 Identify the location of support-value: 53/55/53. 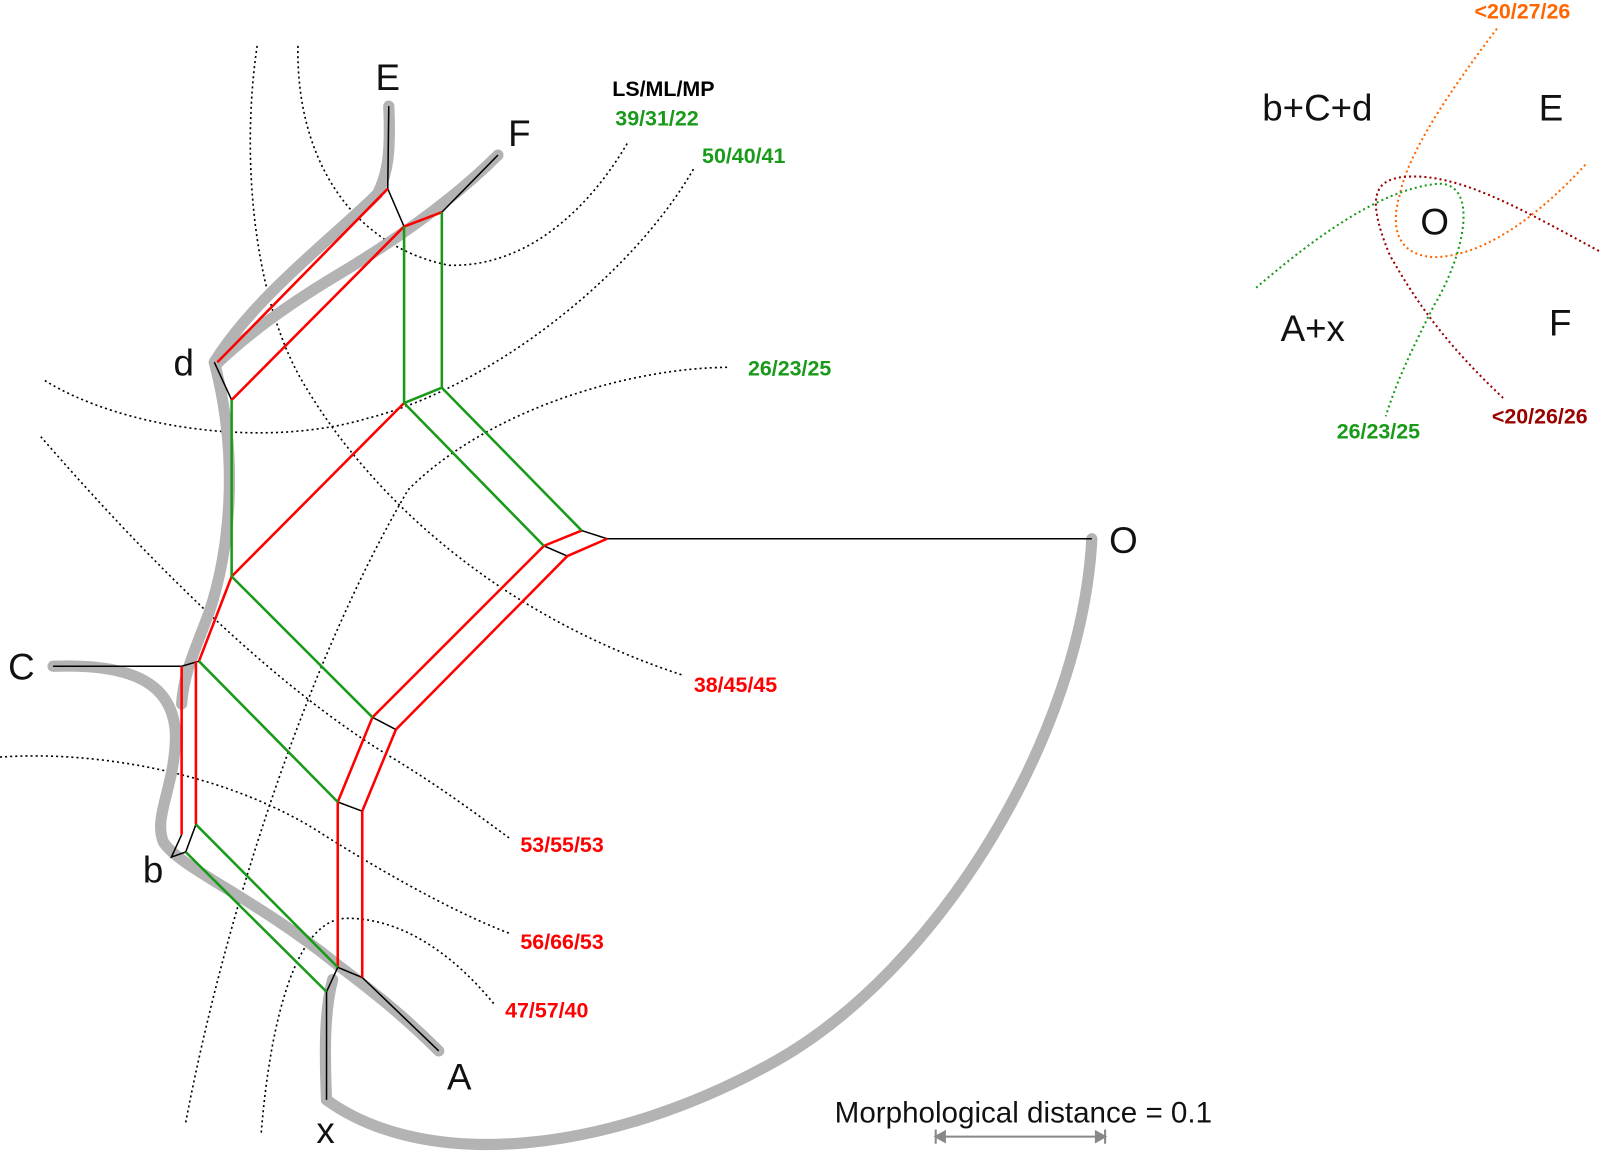
(561, 845).